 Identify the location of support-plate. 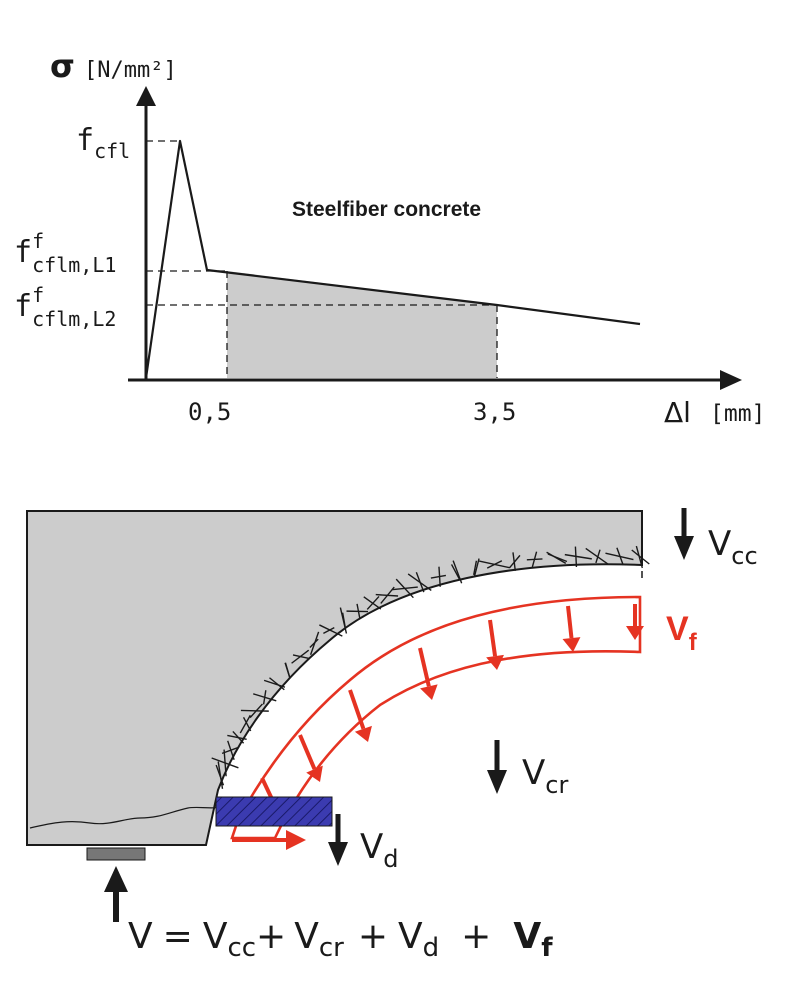
(116, 854).